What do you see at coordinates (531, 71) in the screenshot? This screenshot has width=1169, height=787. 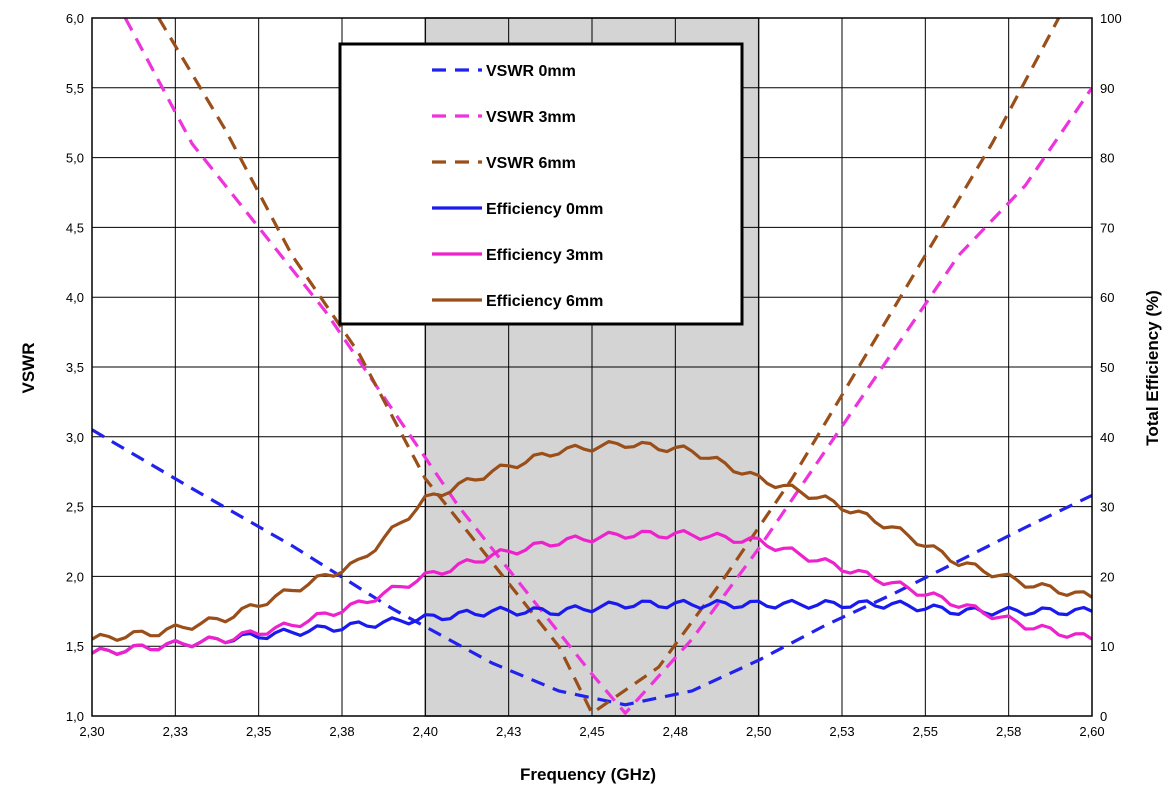 I see `legend-label: VSWR 0mm` at bounding box center [531, 71].